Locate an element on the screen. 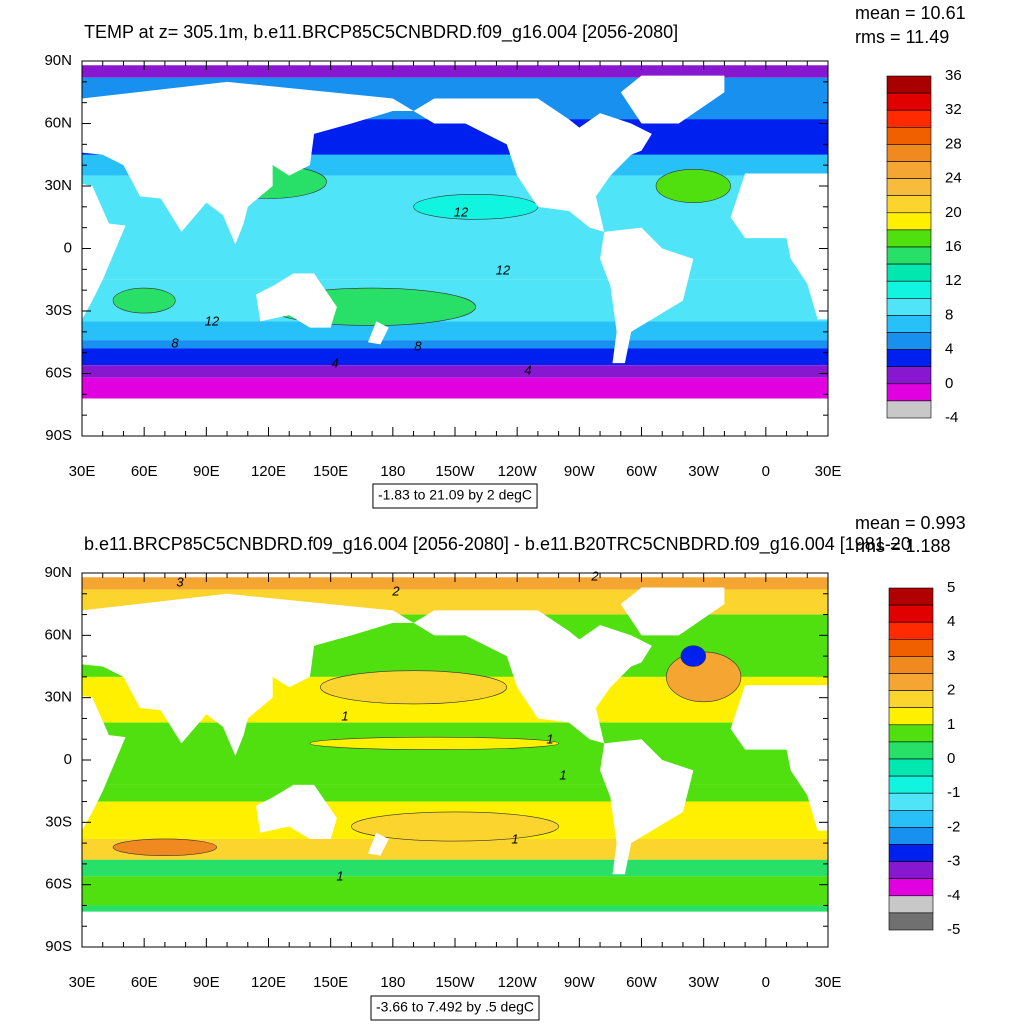  lat-label: 30N is located at coordinates (58, 185).